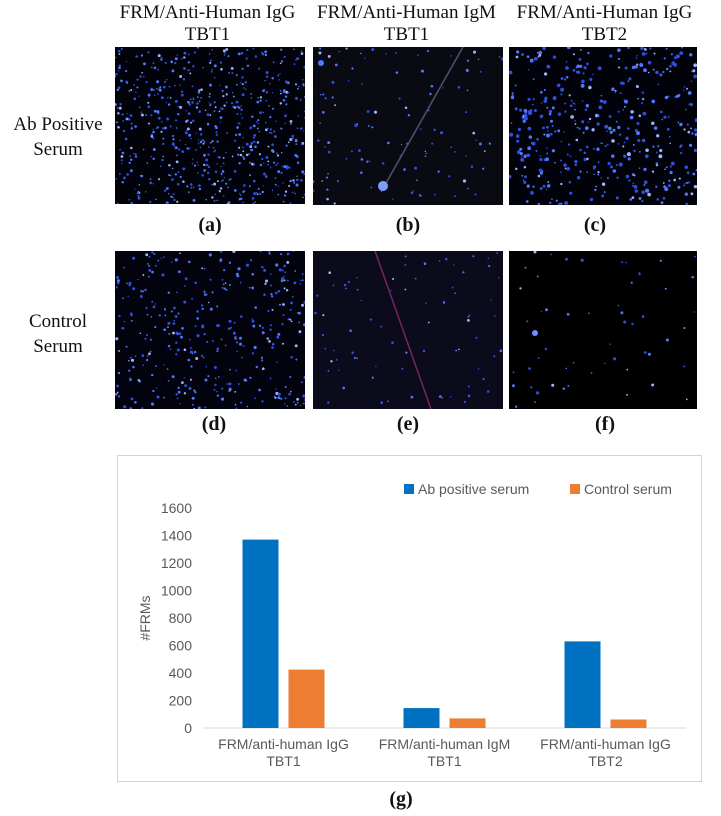 This screenshot has height=816, width=721. What do you see at coordinates (401, 799) in the screenshot?
I see `caption-g: (g)` at bounding box center [401, 799].